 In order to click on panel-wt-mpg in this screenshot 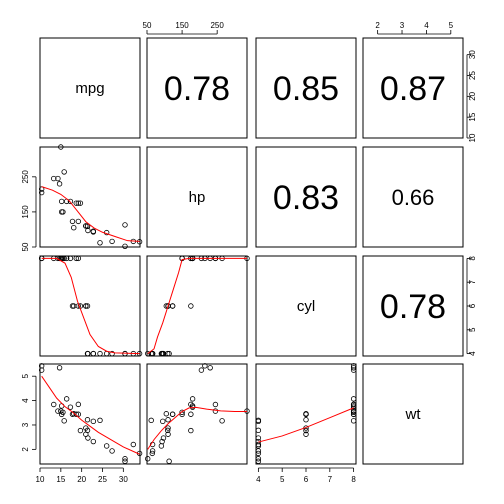, I will do `click(90, 414)`.